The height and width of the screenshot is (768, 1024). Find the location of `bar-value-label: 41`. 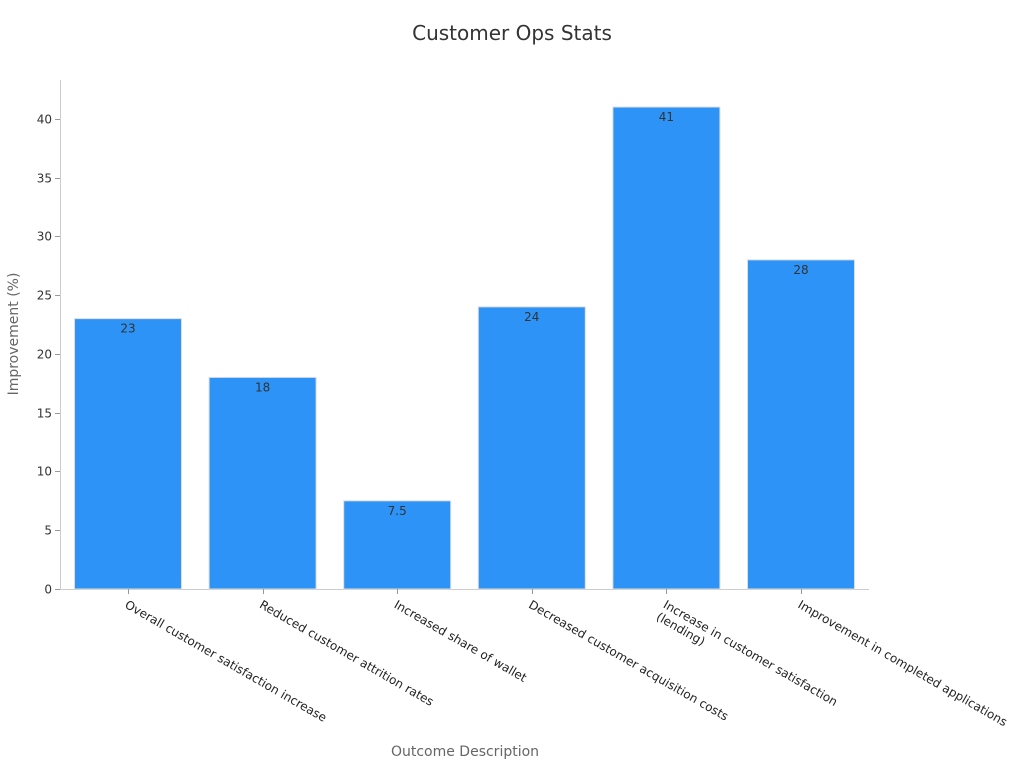

bar-value-label: 41 is located at coordinates (666, 117).